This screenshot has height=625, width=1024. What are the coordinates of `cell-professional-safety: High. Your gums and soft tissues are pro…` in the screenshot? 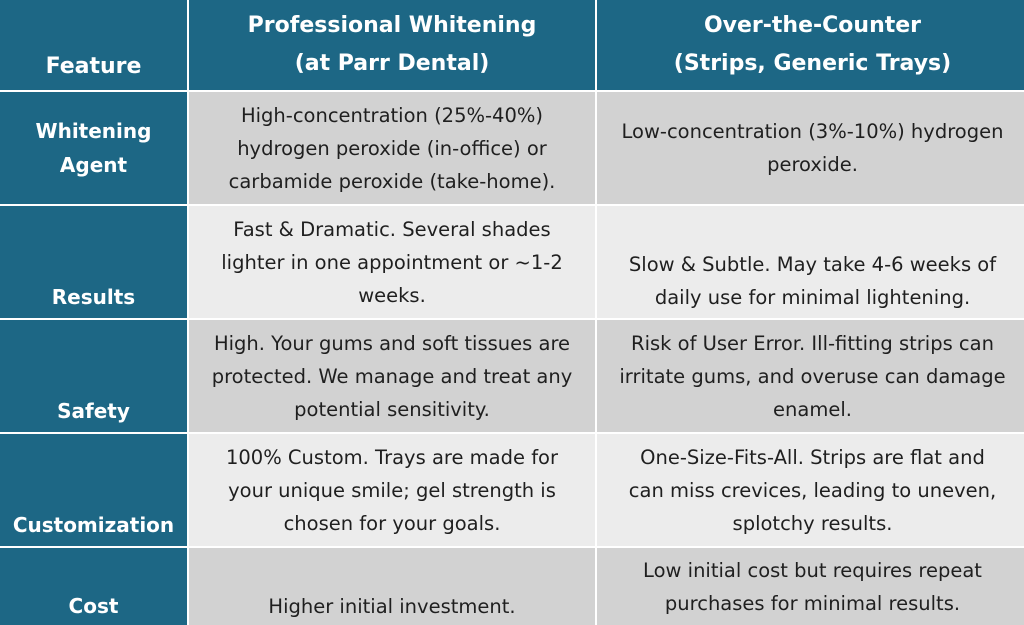 It's located at (392, 376).